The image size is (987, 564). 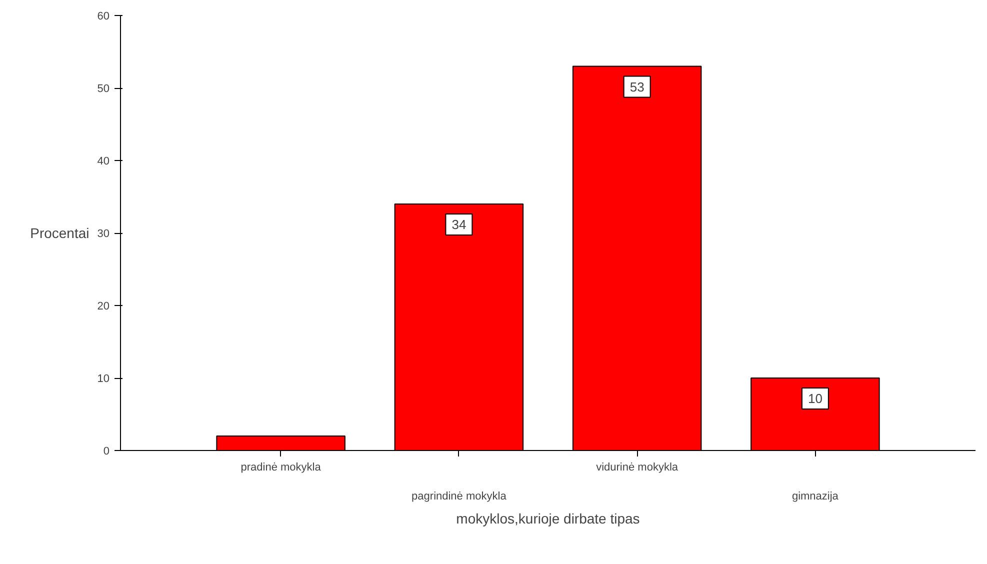 What do you see at coordinates (103, 16) in the screenshot?
I see `y-tick-label: 60` at bounding box center [103, 16].